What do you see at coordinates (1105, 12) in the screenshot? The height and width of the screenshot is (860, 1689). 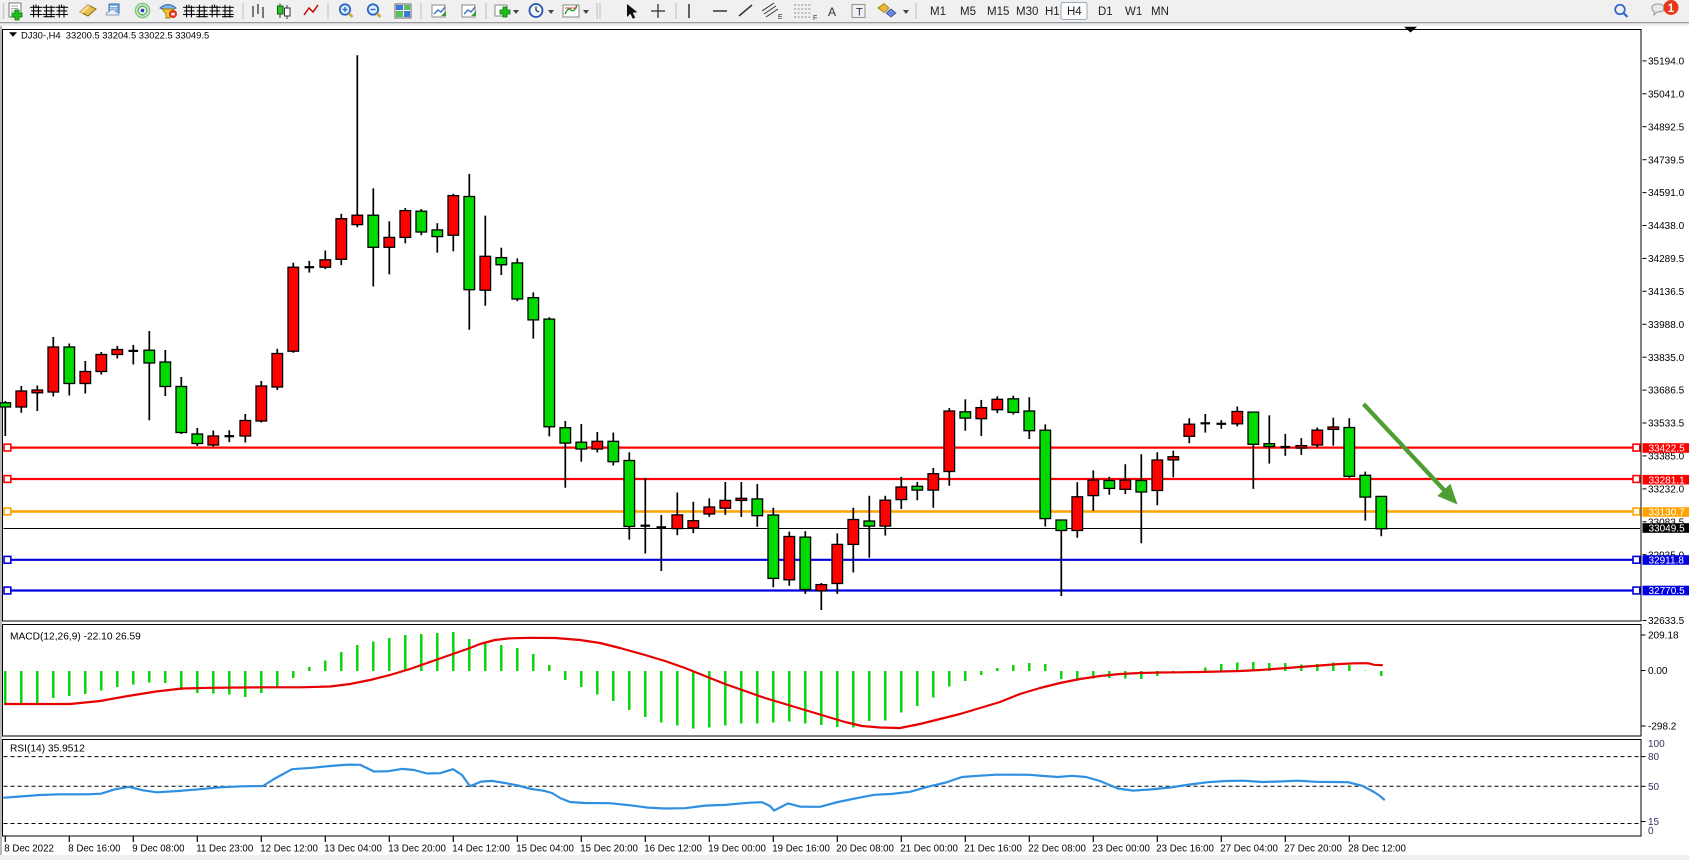 I see `svg-text: D1` at bounding box center [1105, 12].